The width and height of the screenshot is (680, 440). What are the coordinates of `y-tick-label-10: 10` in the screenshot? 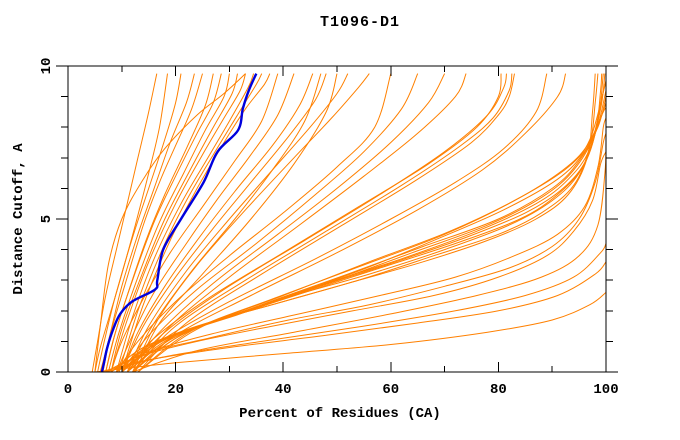 It's located at (47, 66).